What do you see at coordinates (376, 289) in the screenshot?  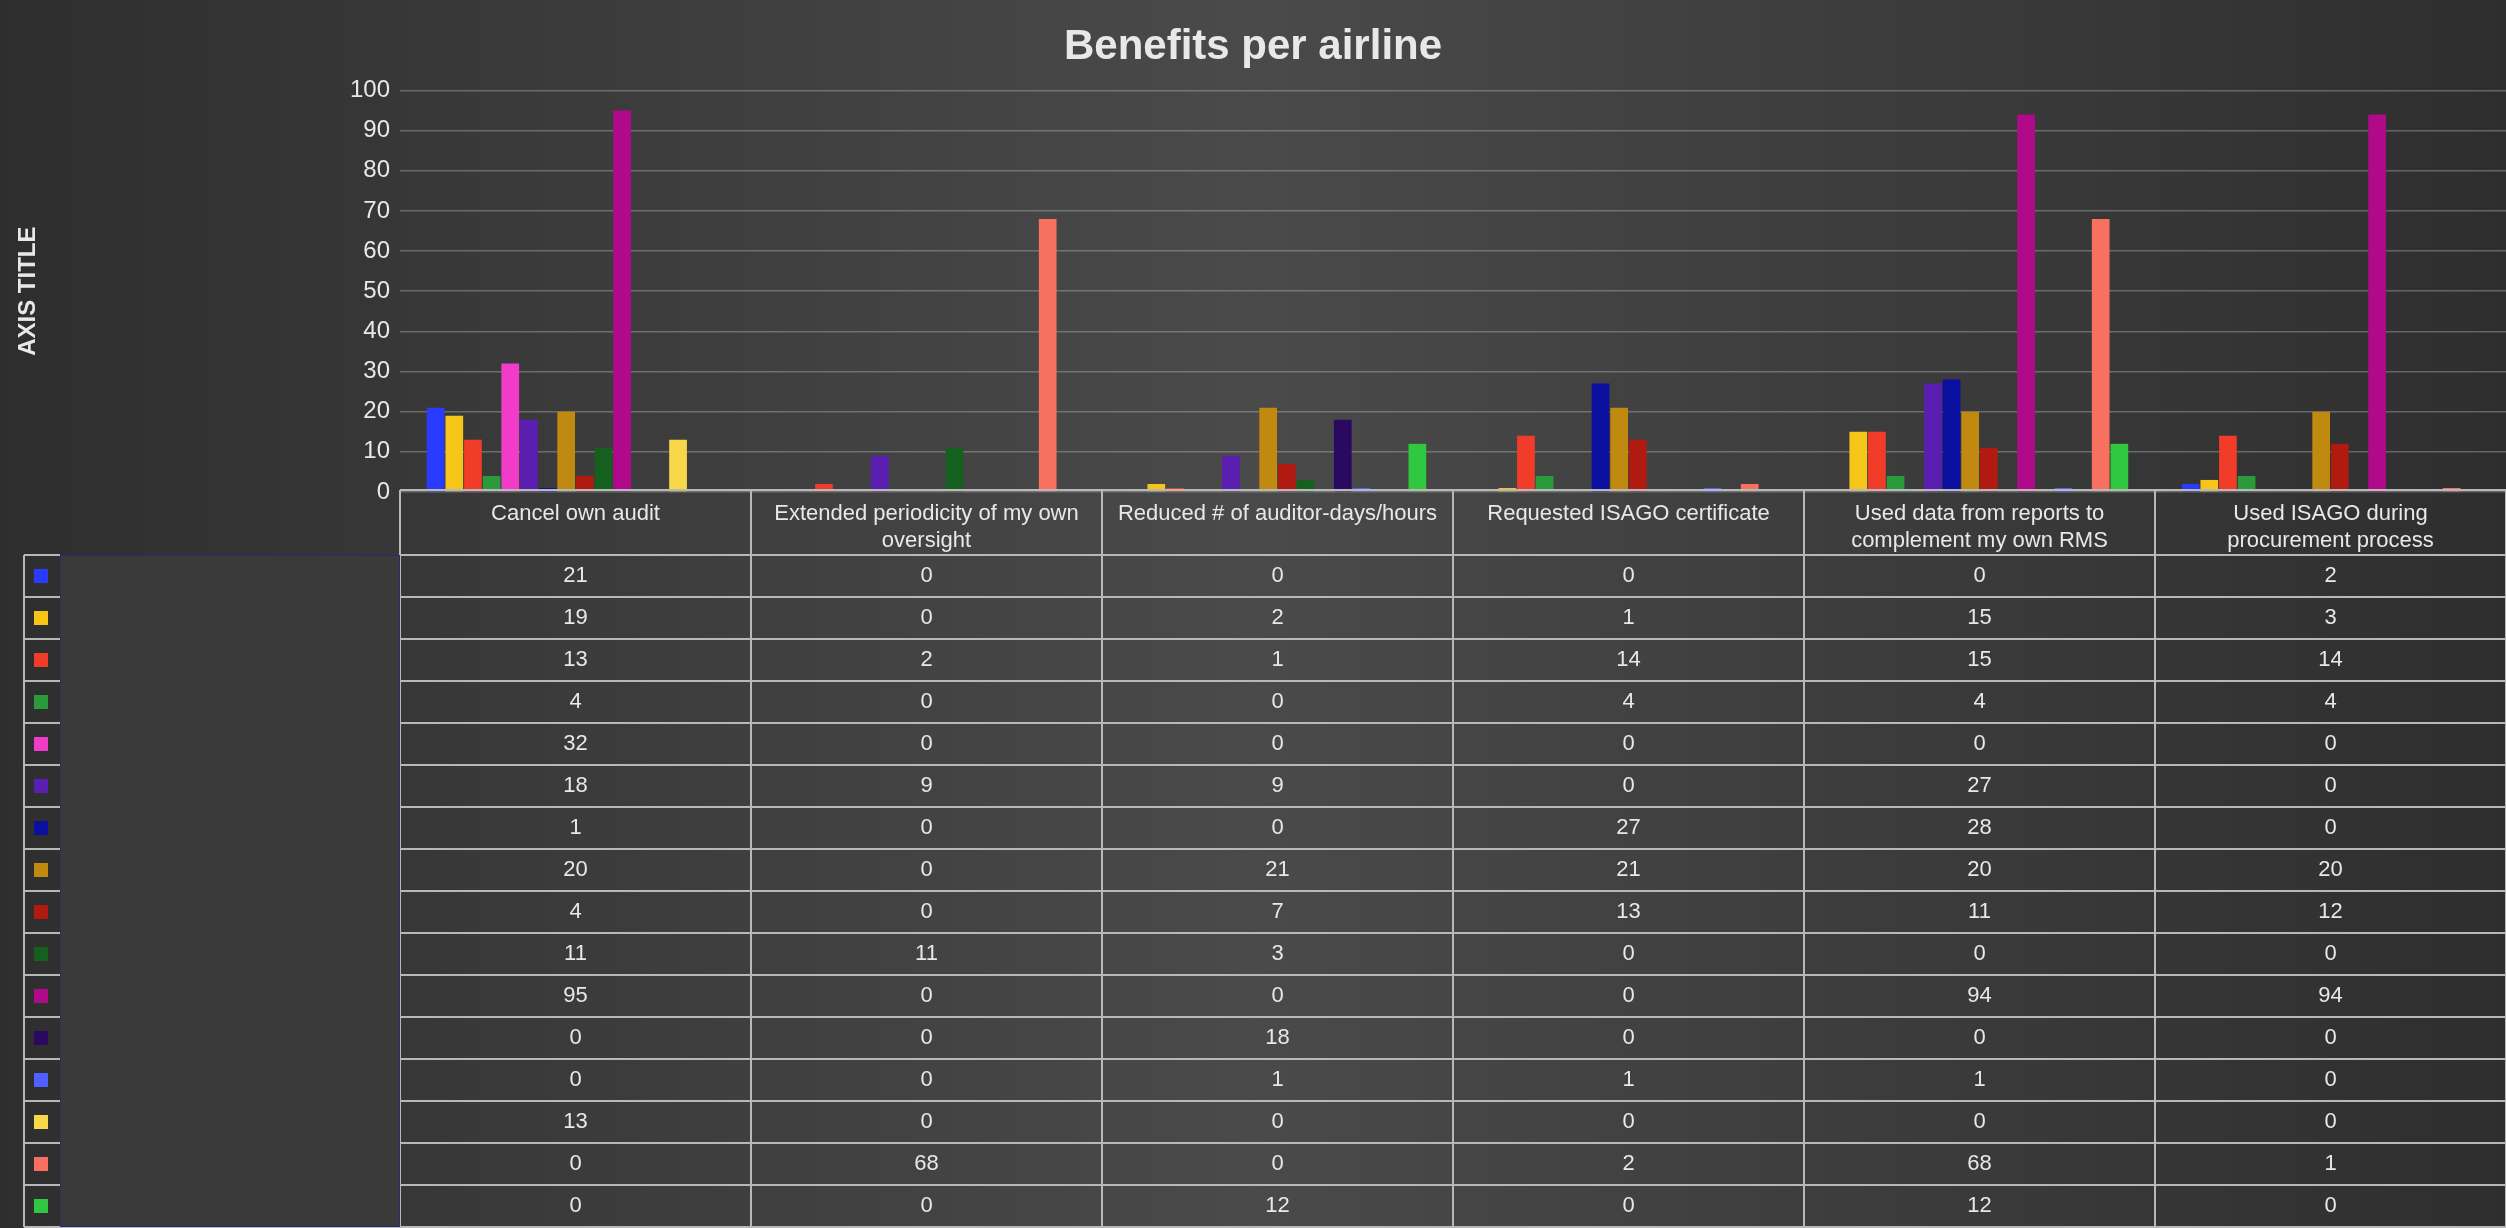 I see `y-tick-label: 50` at bounding box center [376, 289].